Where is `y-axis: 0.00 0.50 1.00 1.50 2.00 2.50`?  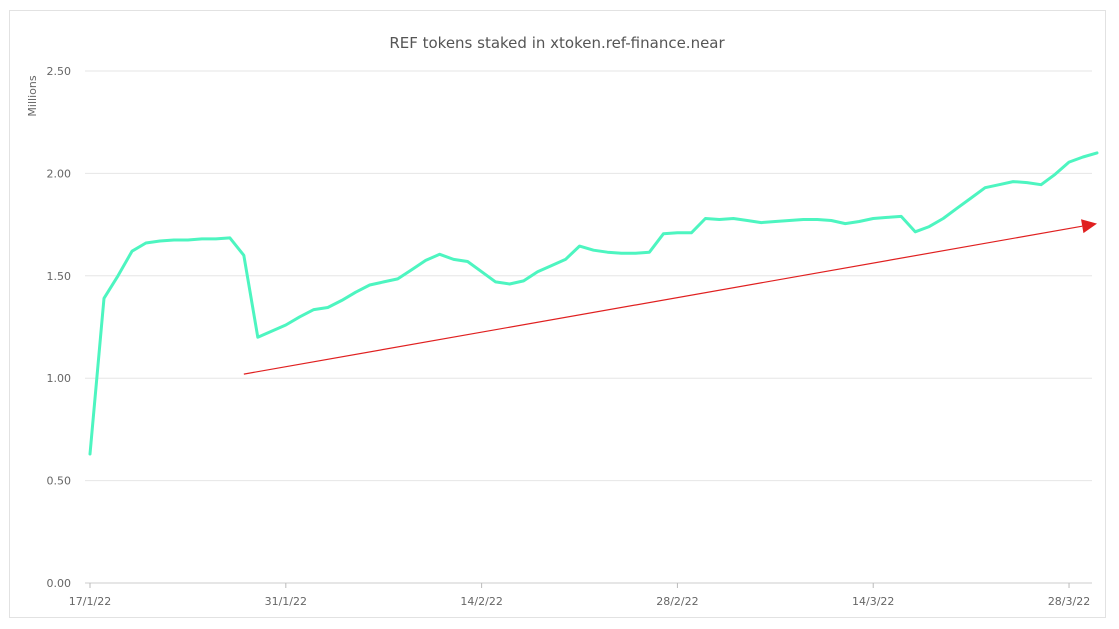
y-axis: 0.00 0.50 1.00 1.50 2.00 2.50 is located at coordinates (59, 327).